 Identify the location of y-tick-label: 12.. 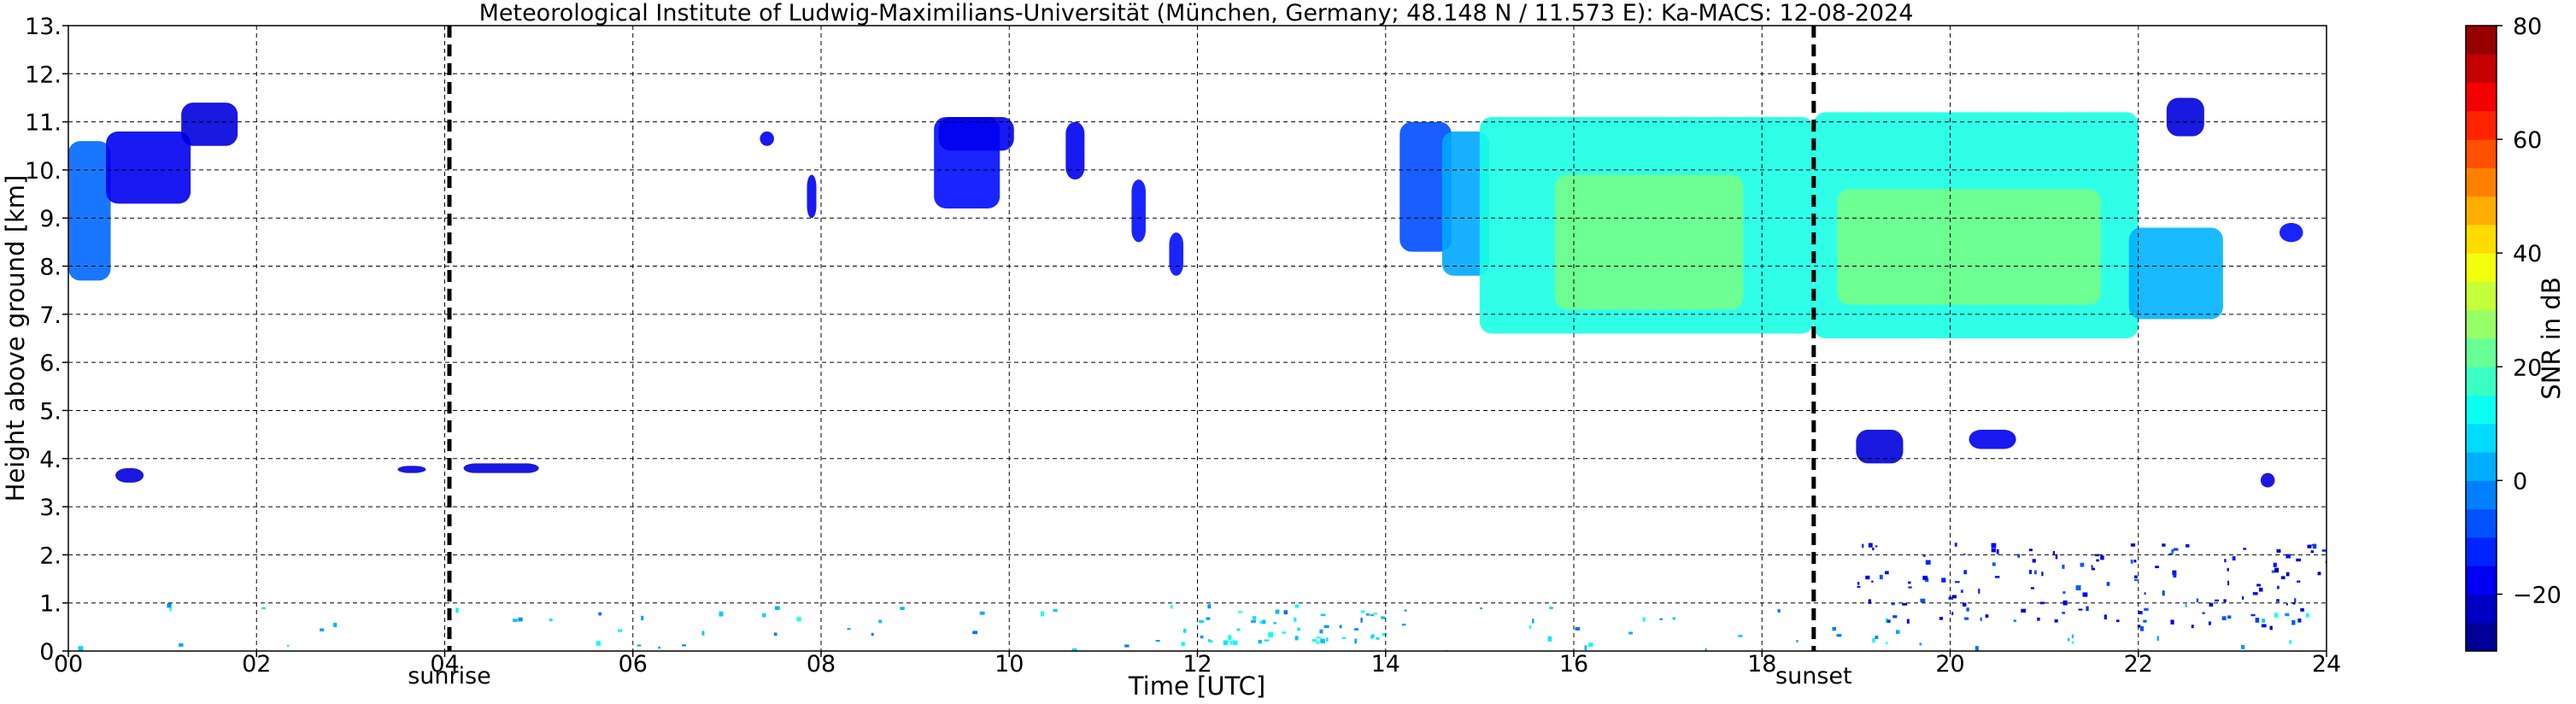
(43, 75).